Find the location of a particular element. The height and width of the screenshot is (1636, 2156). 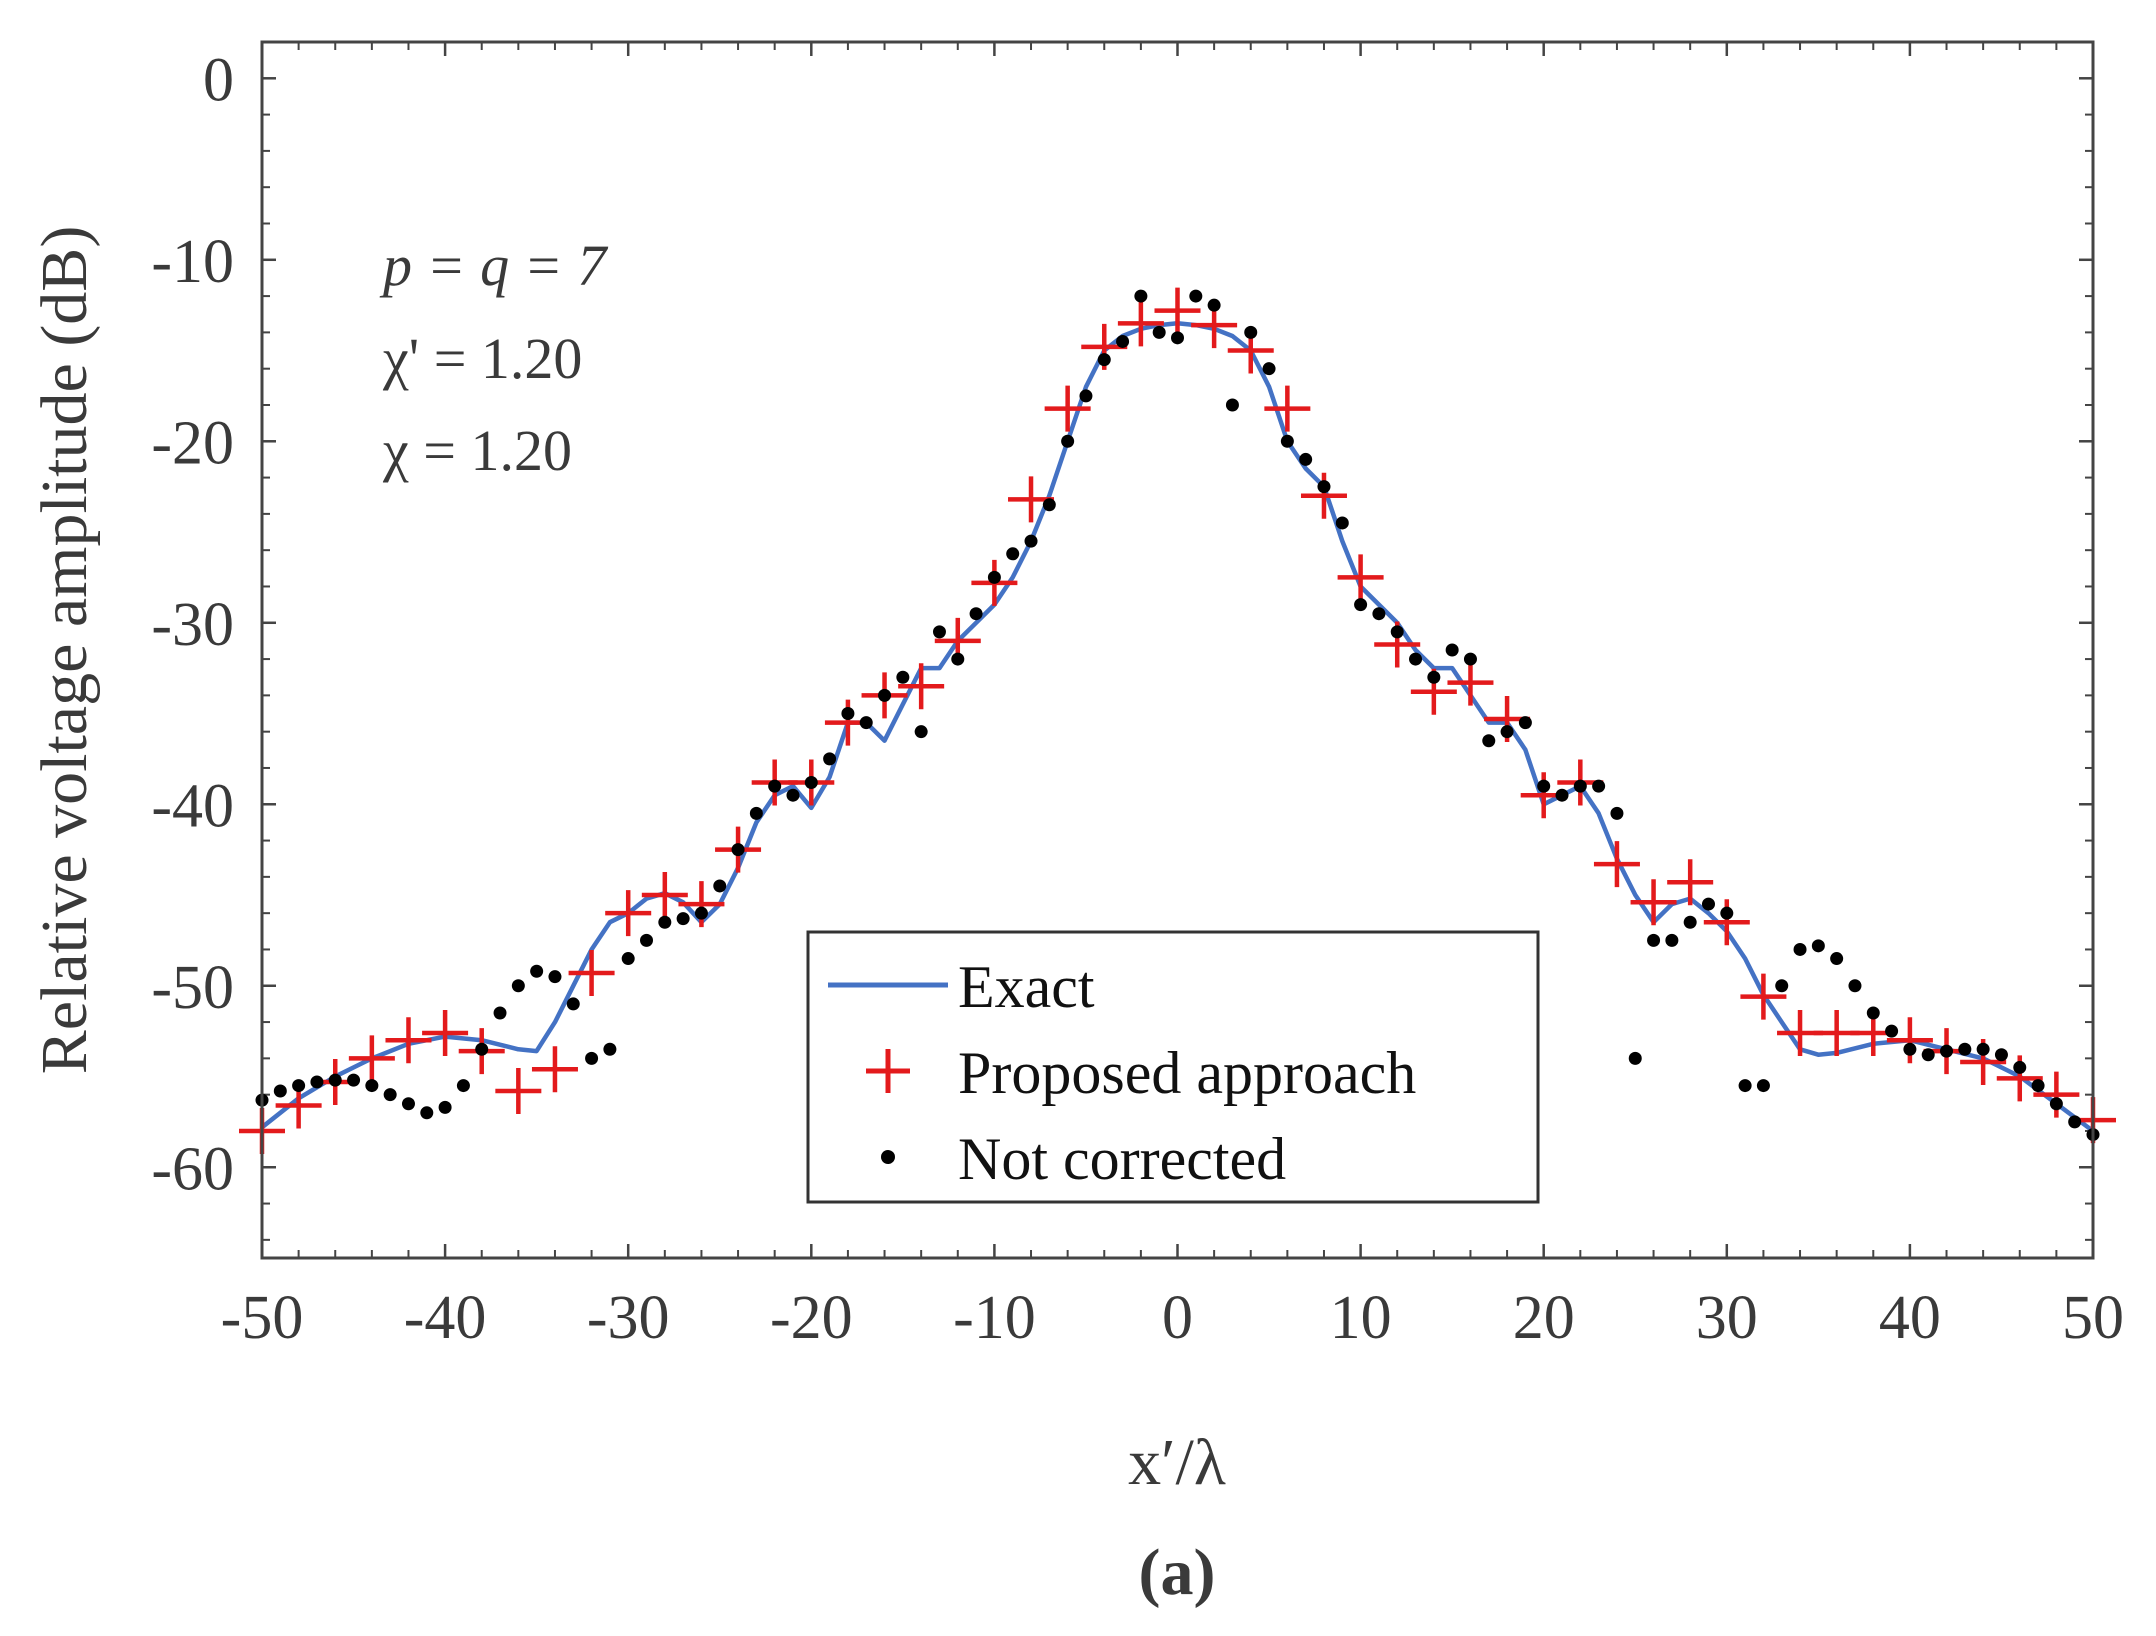

y-axis-title: Relative voltage amplitude (dB) is located at coordinates (64, 650).